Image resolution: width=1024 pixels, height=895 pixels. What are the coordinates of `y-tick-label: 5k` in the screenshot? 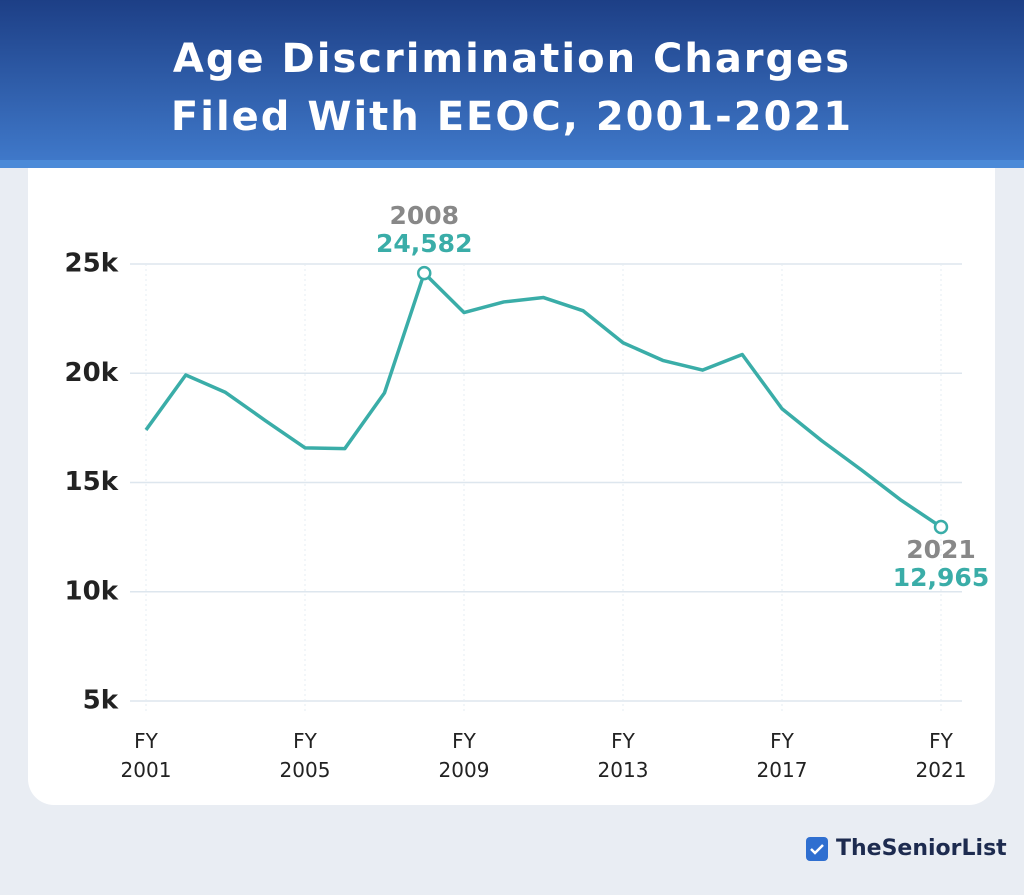 It's located at (101, 701).